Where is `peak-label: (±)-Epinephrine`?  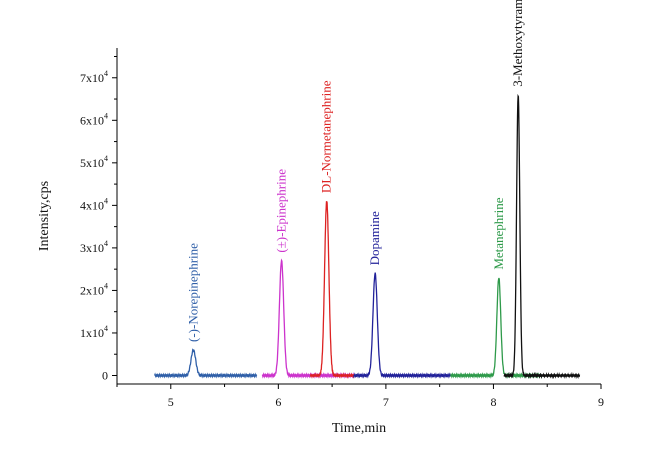 peak-label: (±)-Epinephrine is located at coordinates (281, 211).